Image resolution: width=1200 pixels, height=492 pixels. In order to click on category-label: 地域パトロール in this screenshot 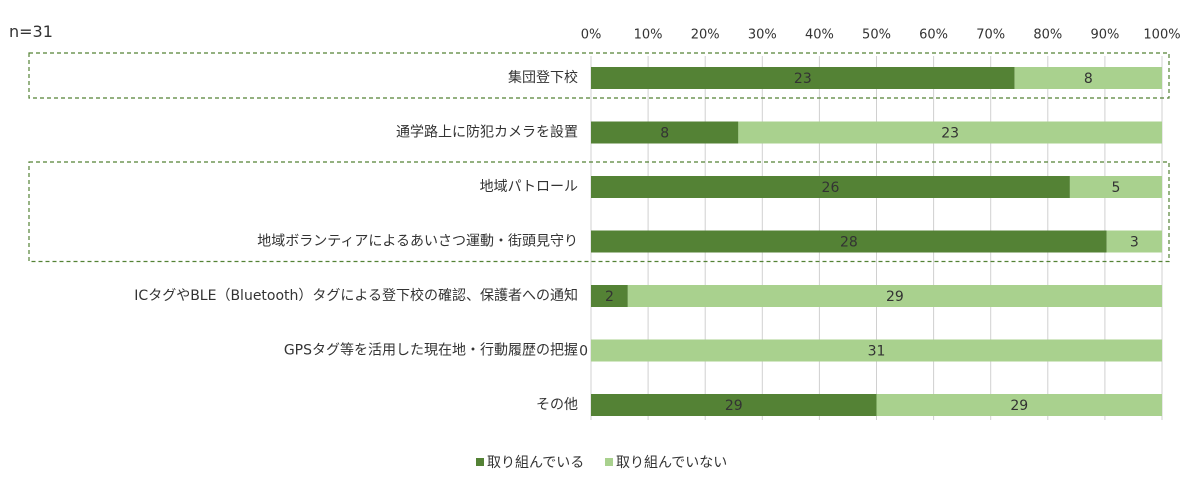, I will do `click(529, 187)`.